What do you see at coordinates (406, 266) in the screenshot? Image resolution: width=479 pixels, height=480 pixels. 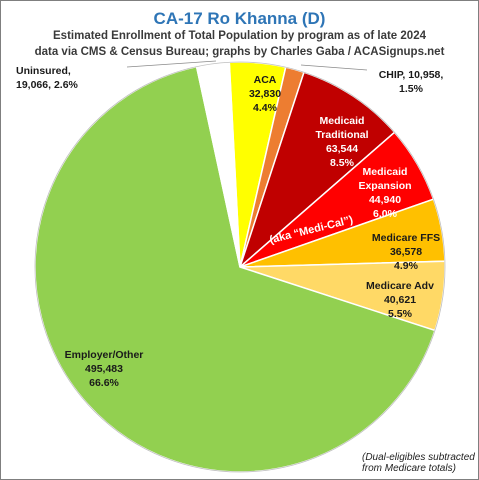 I see `data-label-medicare-ffs-line-3: 4.9%` at bounding box center [406, 266].